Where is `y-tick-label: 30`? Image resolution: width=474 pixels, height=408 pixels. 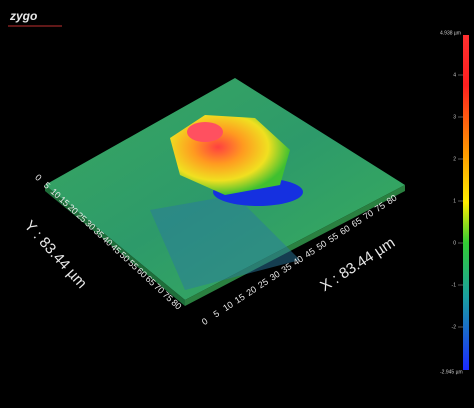 y-tick-label: 30 is located at coordinates (90, 225).